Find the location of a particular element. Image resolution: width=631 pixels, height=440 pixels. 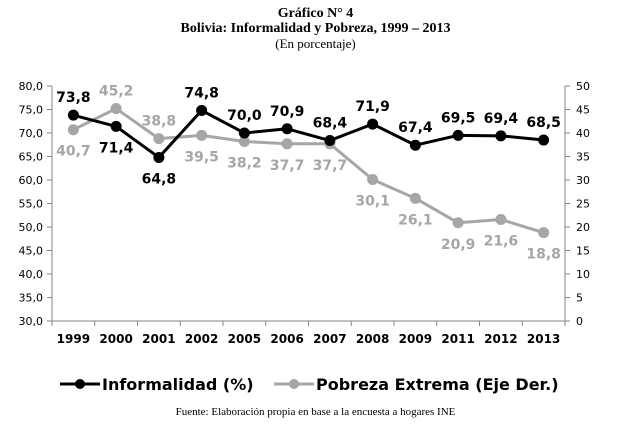

left-axis-tick-label: 35,0 is located at coordinates (31, 298).